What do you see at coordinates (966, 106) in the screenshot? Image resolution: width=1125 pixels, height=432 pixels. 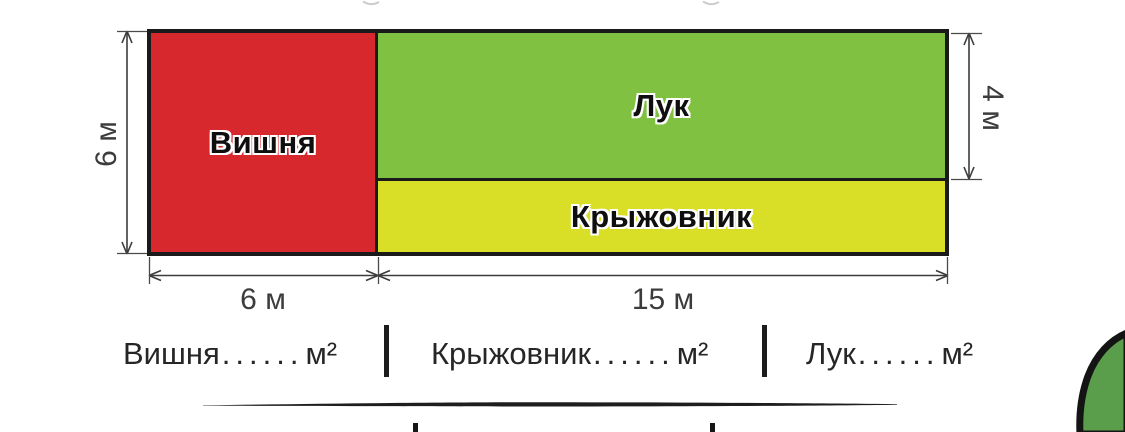 I see `onion-height-dimension-arrow` at bounding box center [966, 106].